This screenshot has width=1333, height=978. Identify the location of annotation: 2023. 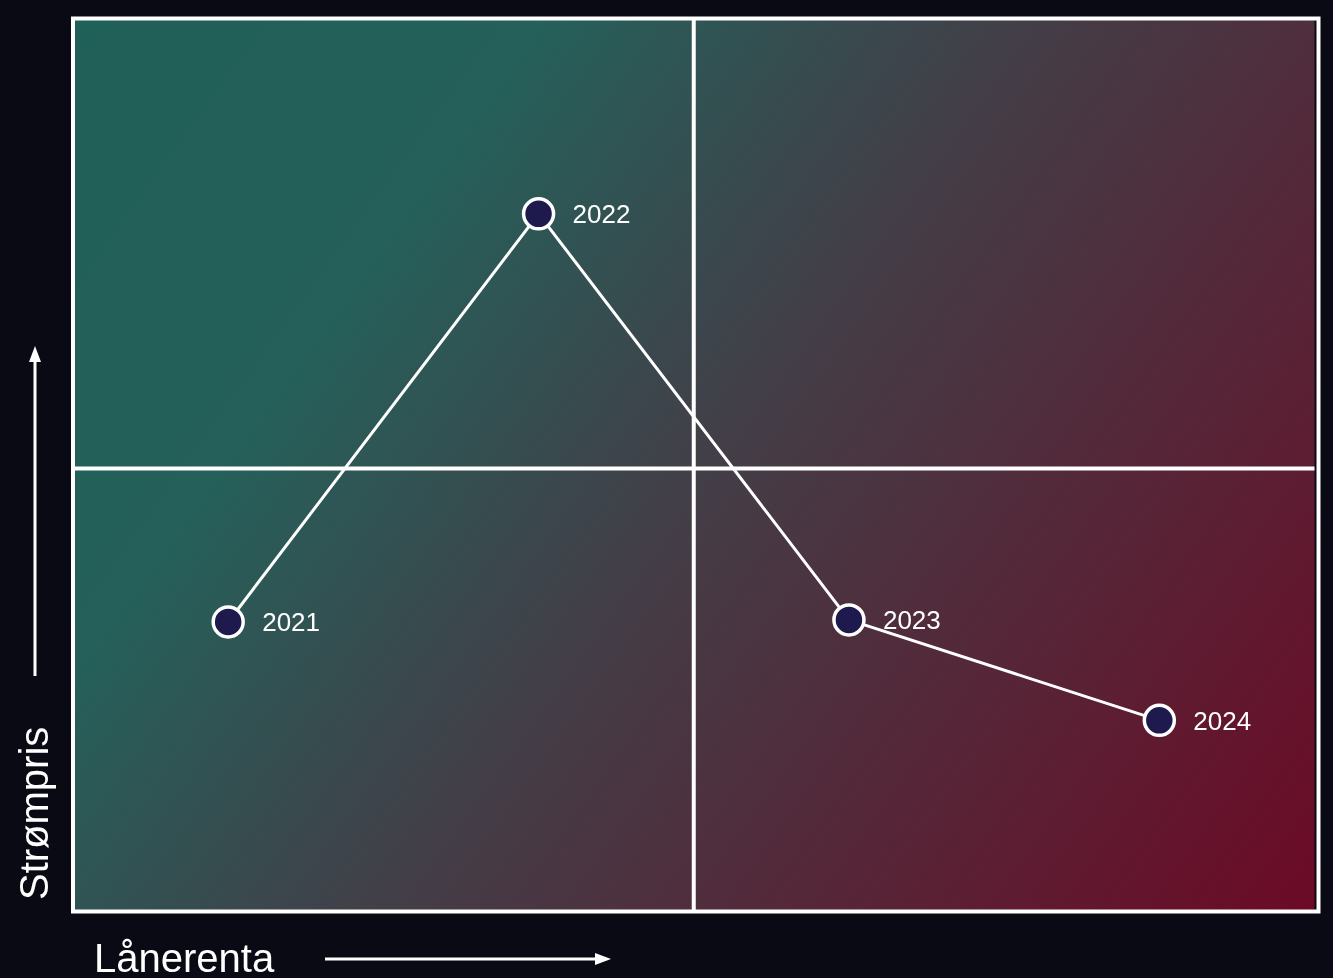
(911, 620).